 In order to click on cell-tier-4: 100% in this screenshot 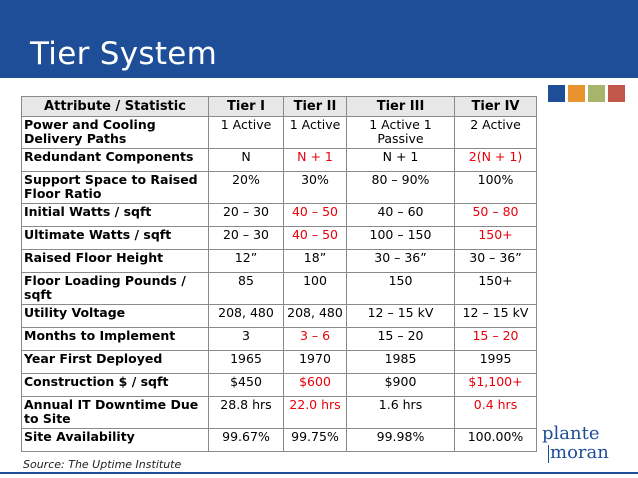, I will do `click(495, 187)`.